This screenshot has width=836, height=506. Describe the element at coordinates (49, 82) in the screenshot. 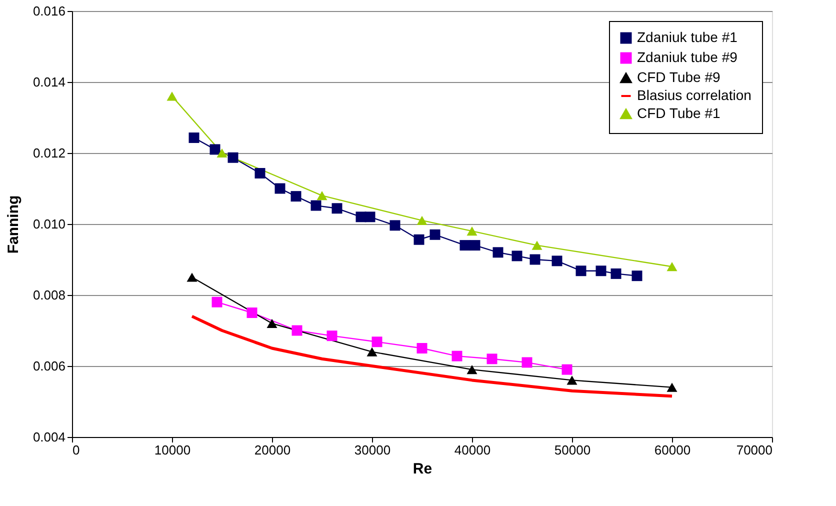

I see `y-tick-label: 0.014` at that location.